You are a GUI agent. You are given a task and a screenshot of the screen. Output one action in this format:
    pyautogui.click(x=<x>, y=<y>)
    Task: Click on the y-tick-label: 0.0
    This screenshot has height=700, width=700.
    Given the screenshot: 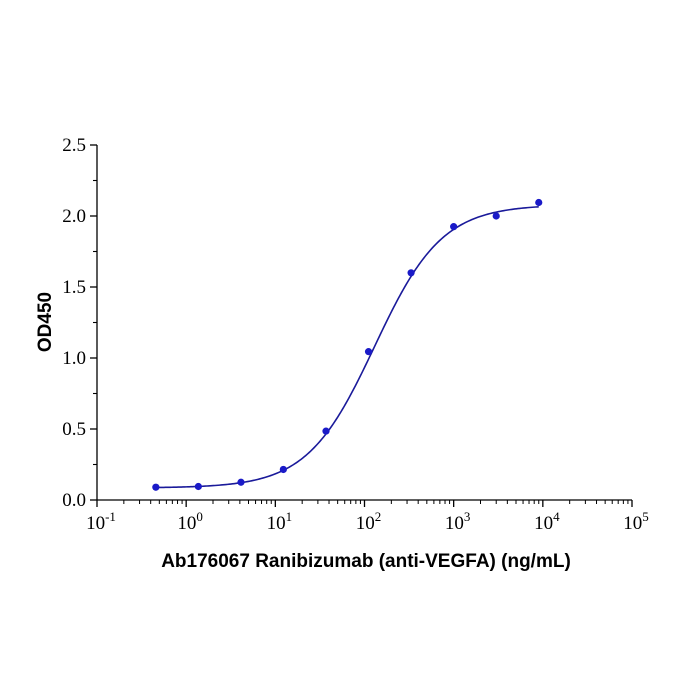 What is the action you would take?
    pyautogui.click(x=74, y=500)
    